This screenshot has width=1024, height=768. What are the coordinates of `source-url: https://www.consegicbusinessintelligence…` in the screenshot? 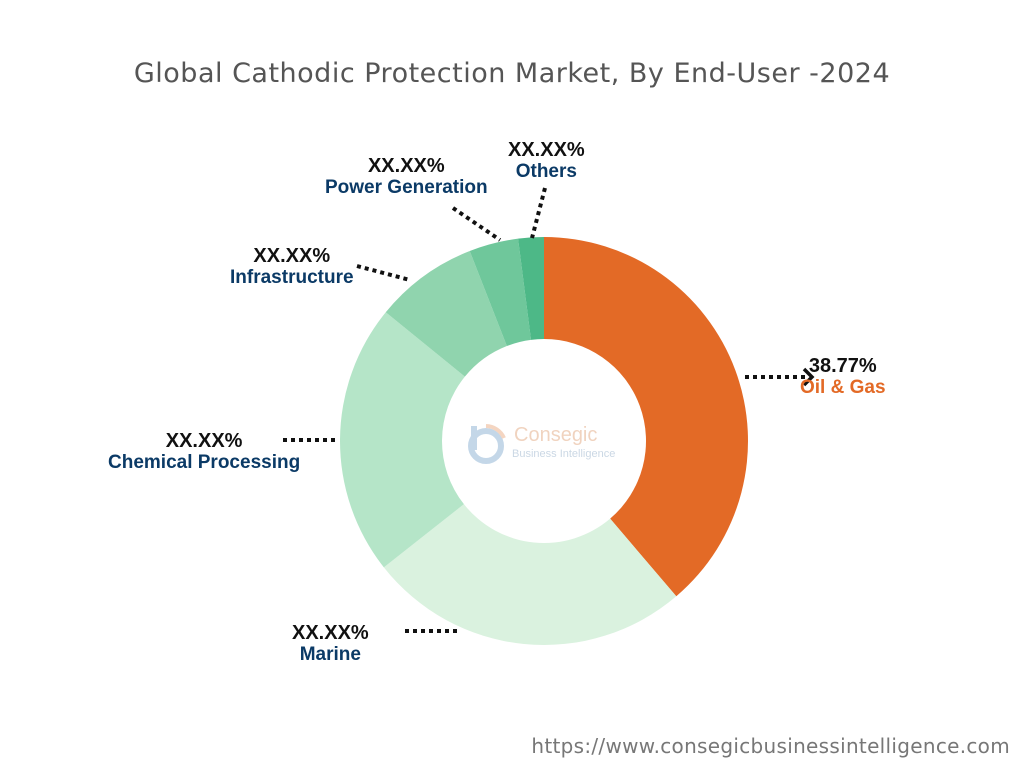 It's located at (770, 746).